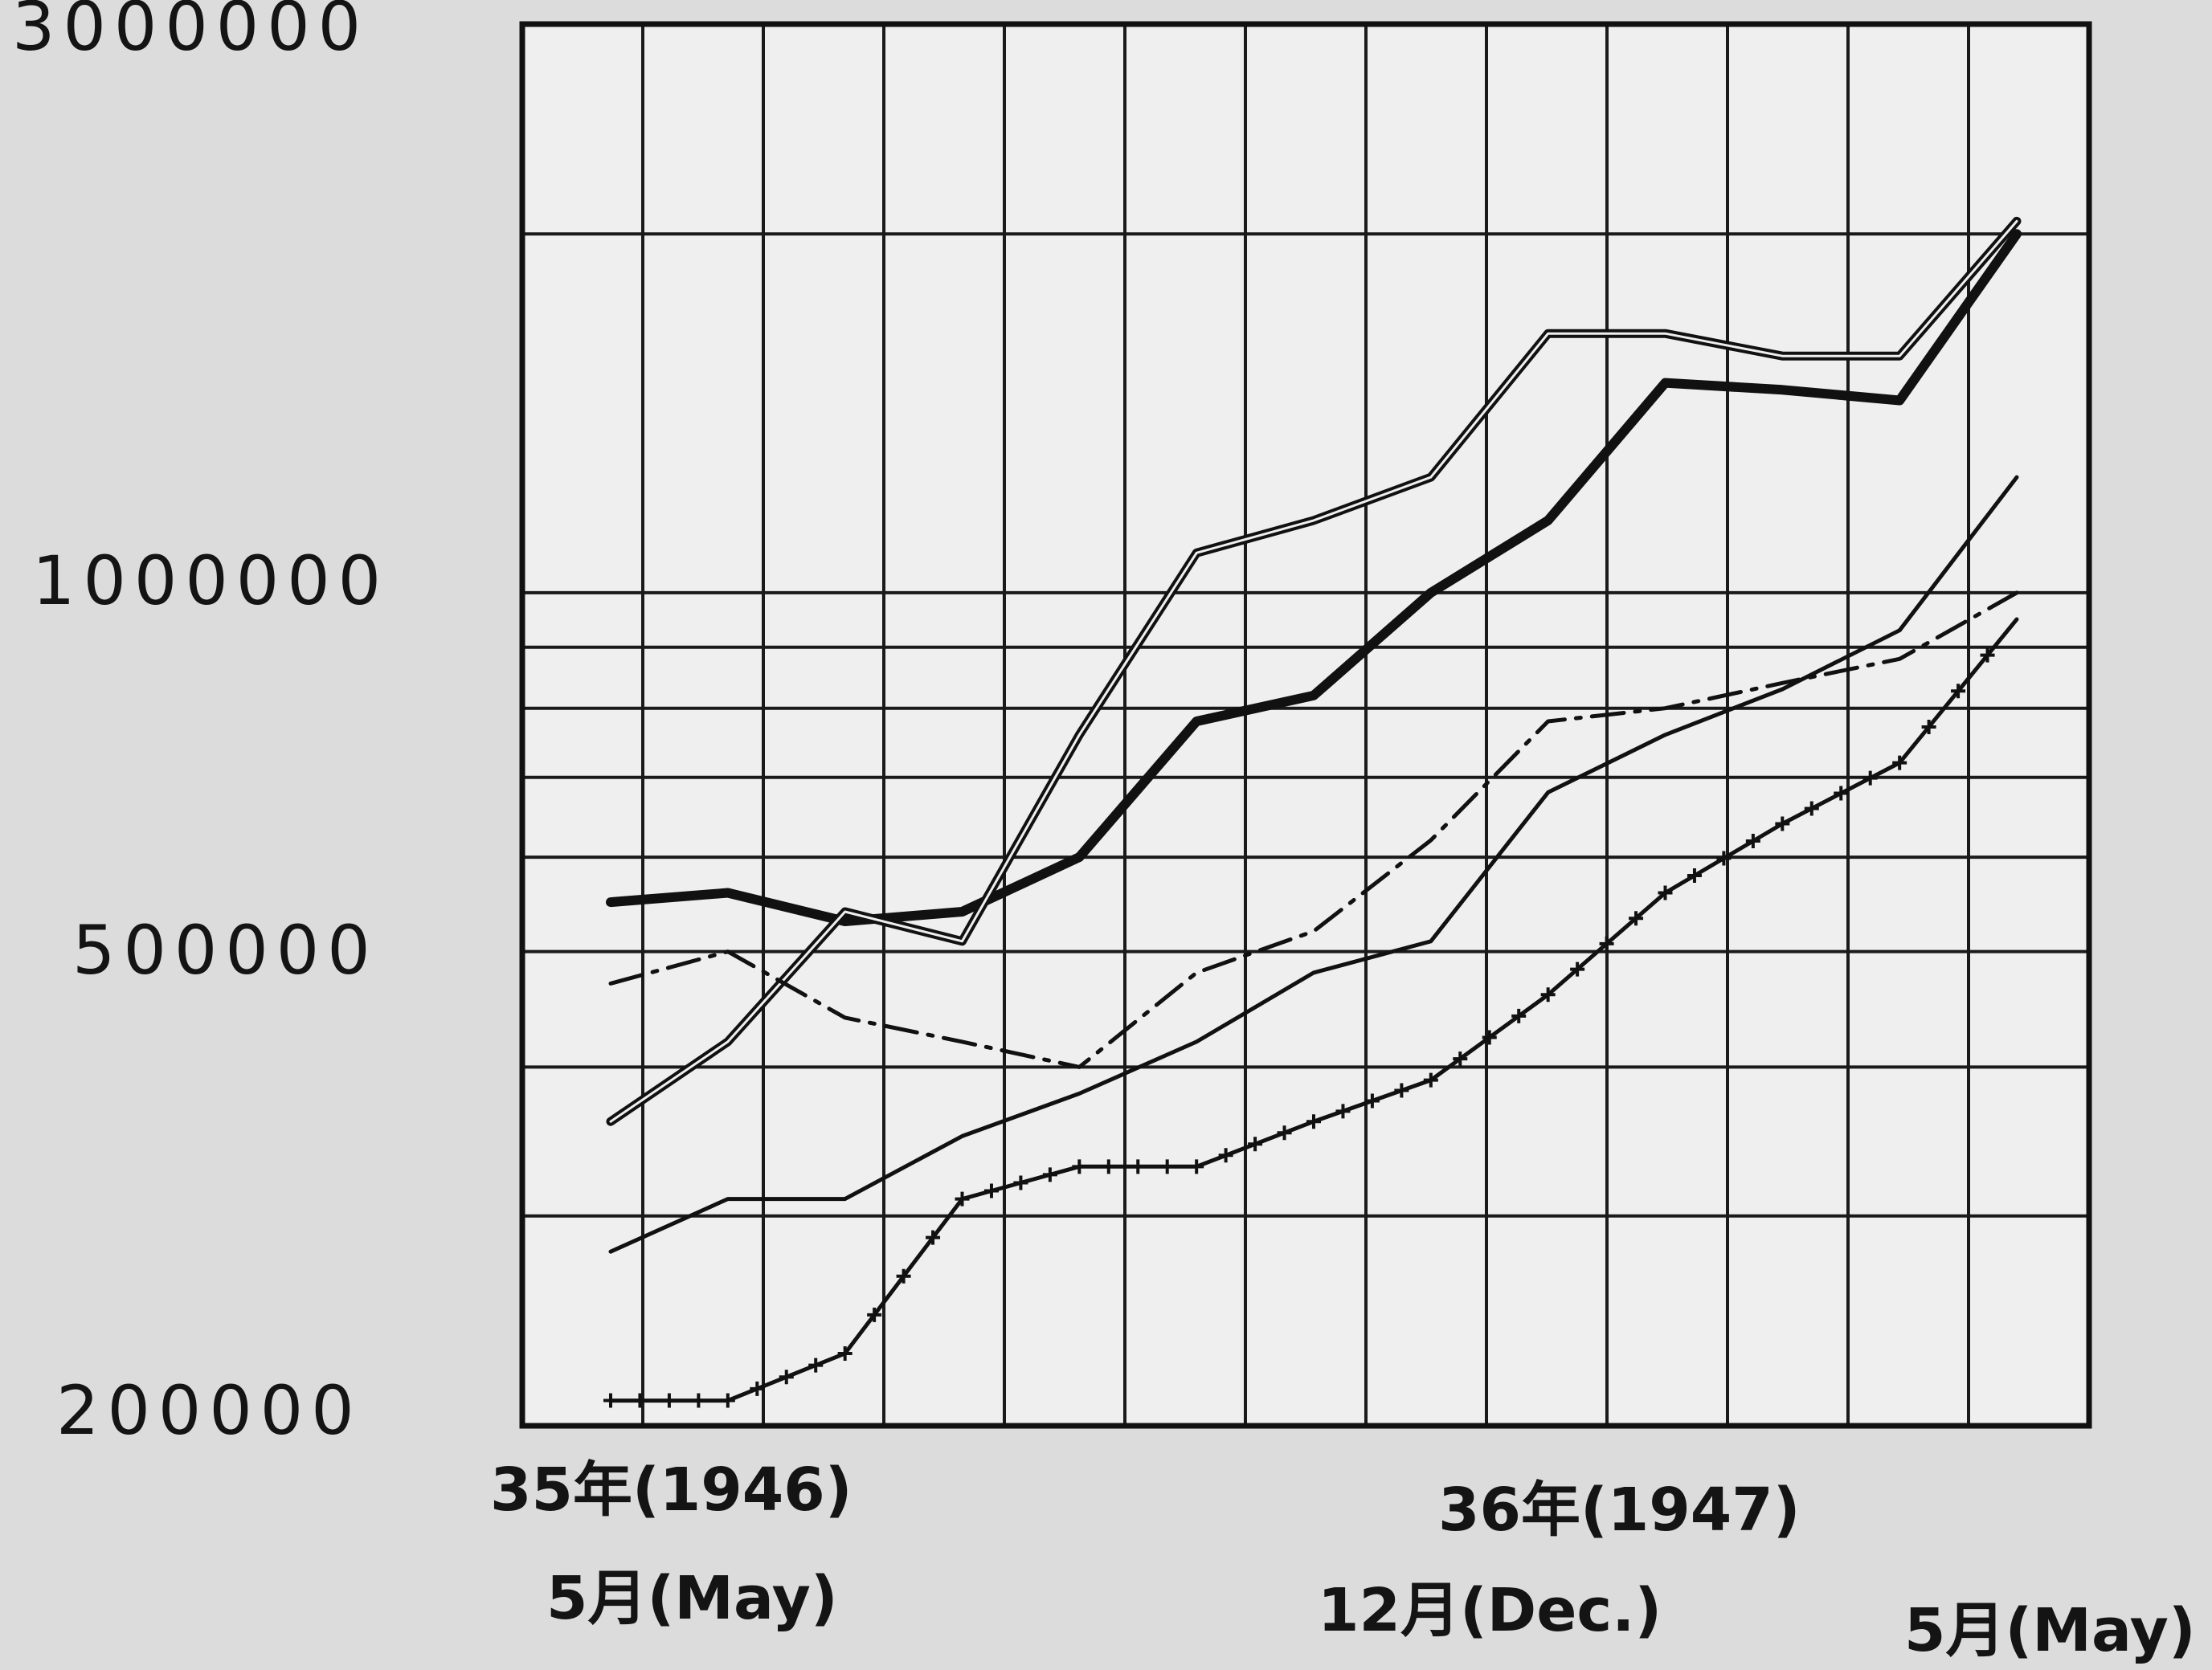 The height and width of the screenshot is (1670, 2212). What do you see at coordinates (225, 950) in the screenshot?
I see `y-tick-label: 500000` at bounding box center [225, 950].